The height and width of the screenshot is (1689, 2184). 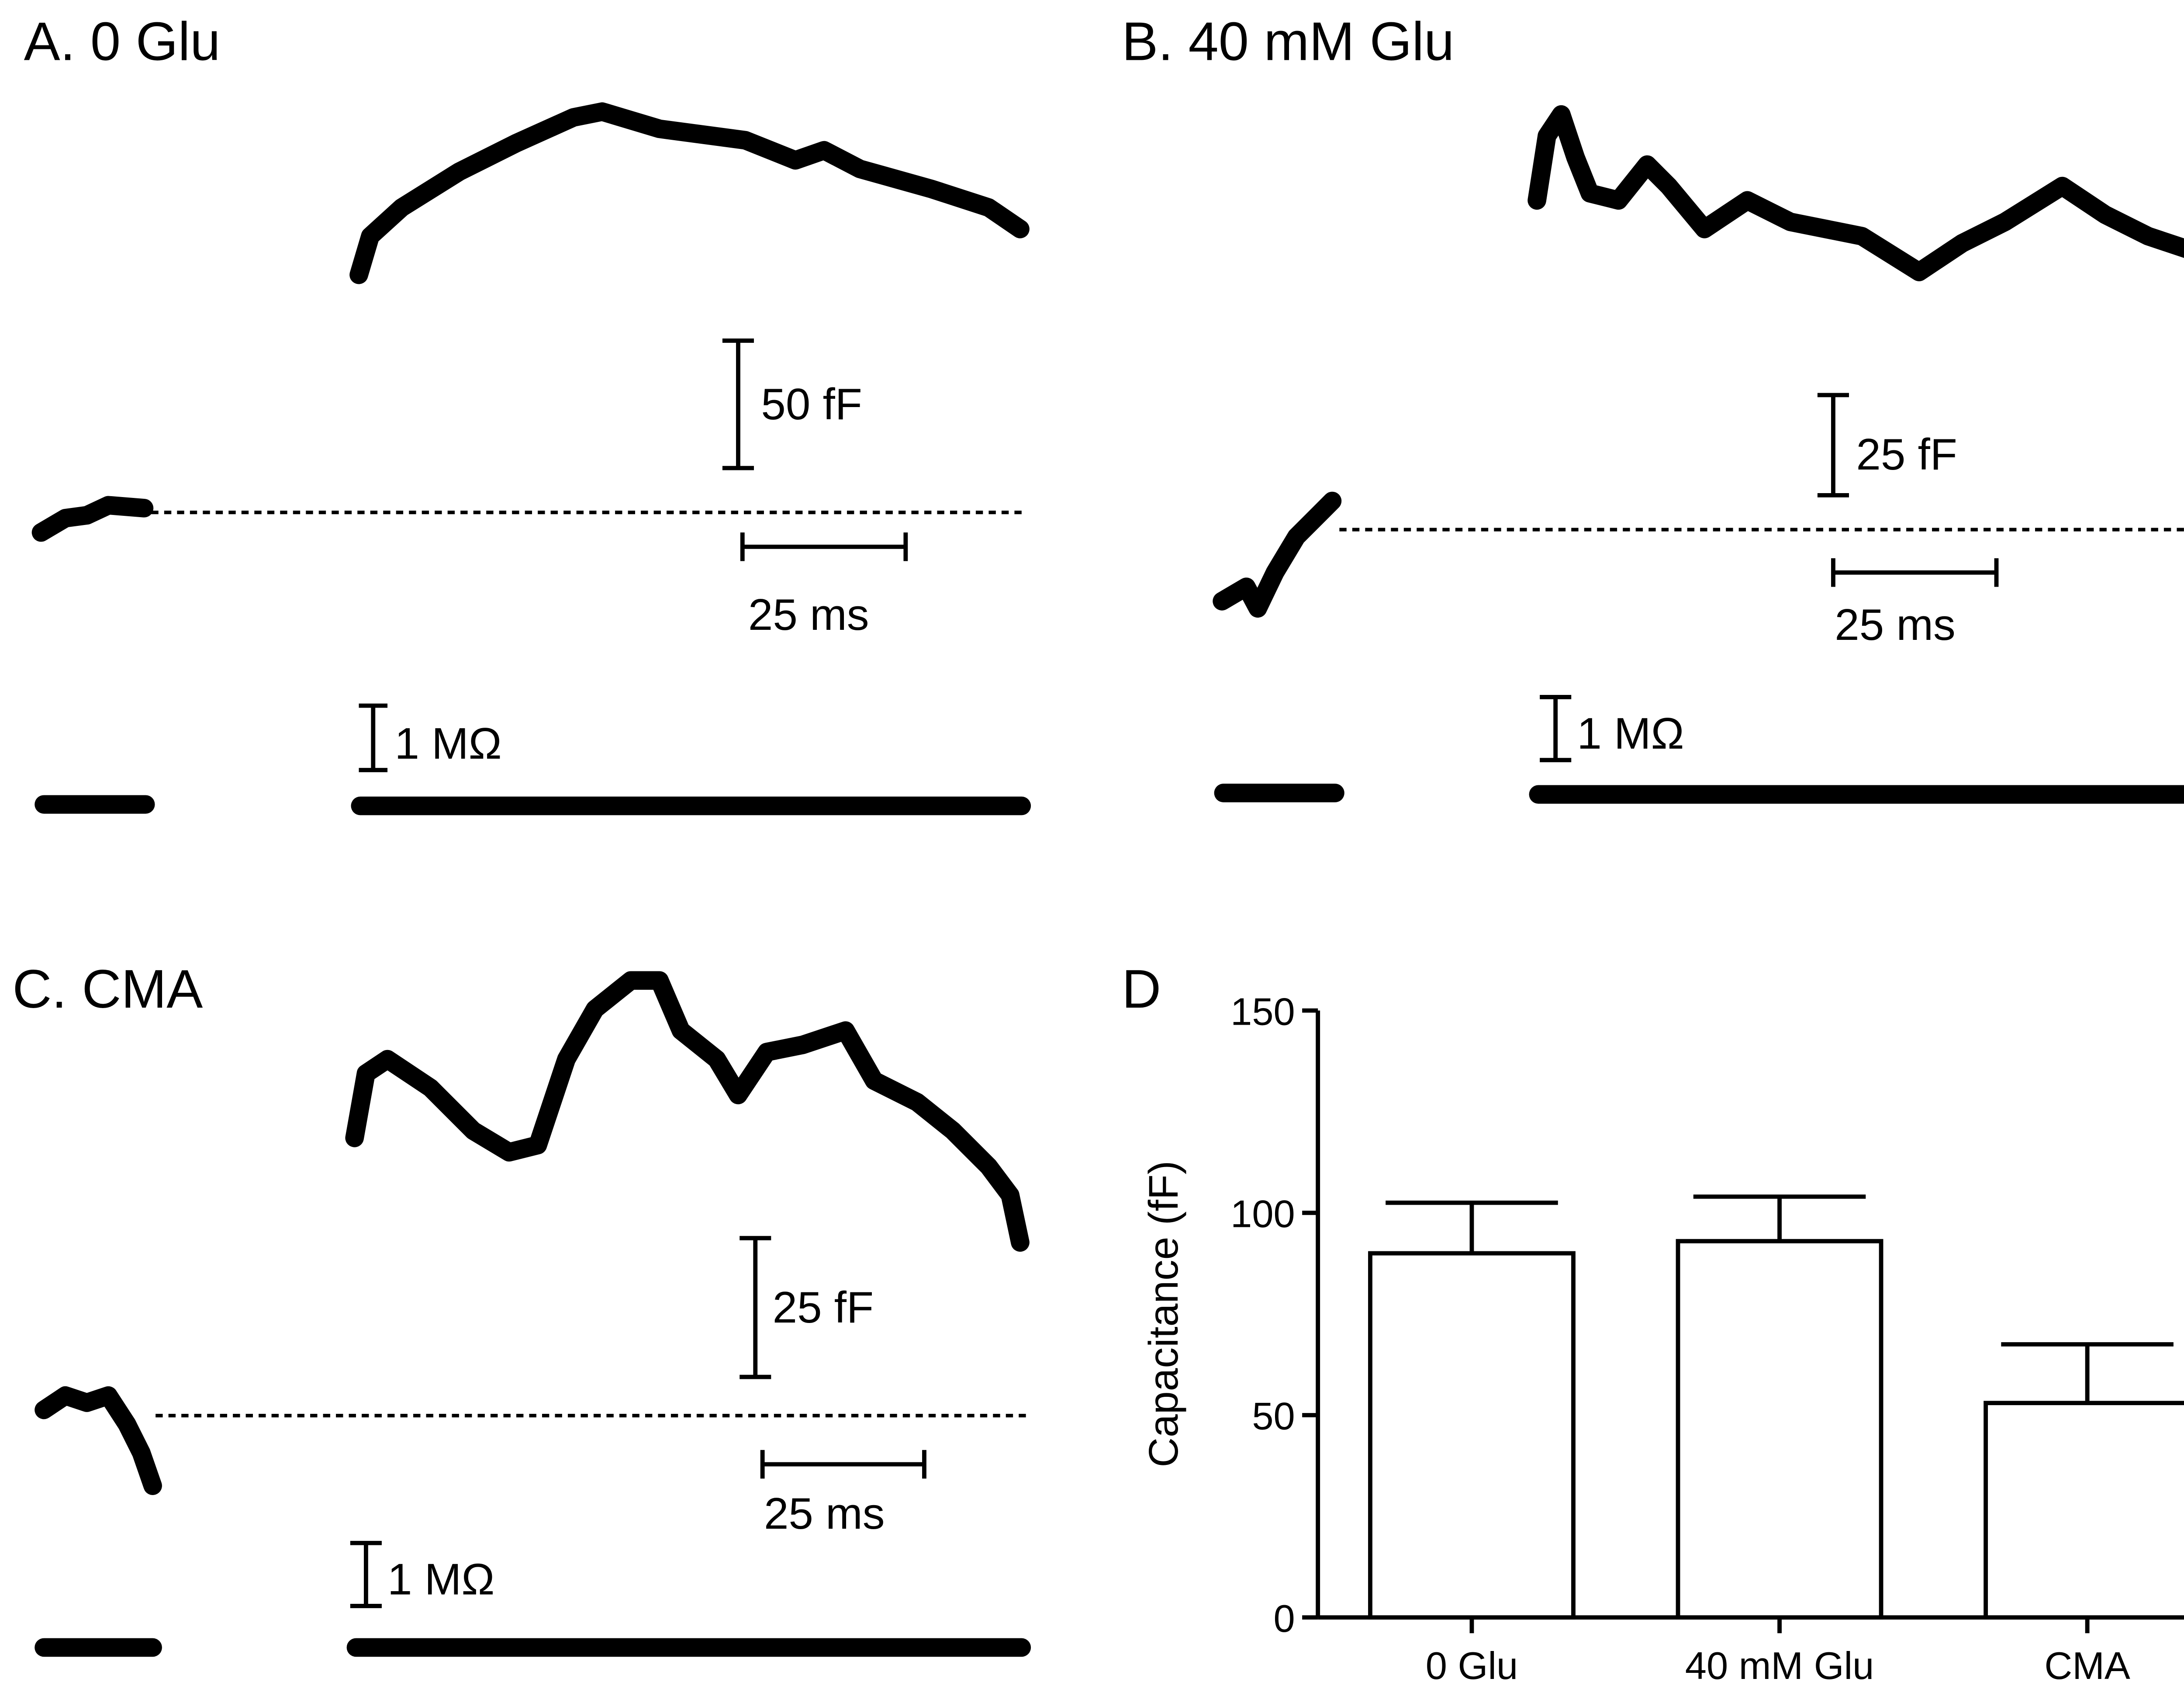 What do you see at coordinates (1262, 1011) in the screenshot?
I see `y-tick-label: 150` at bounding box center [1262, 1011].